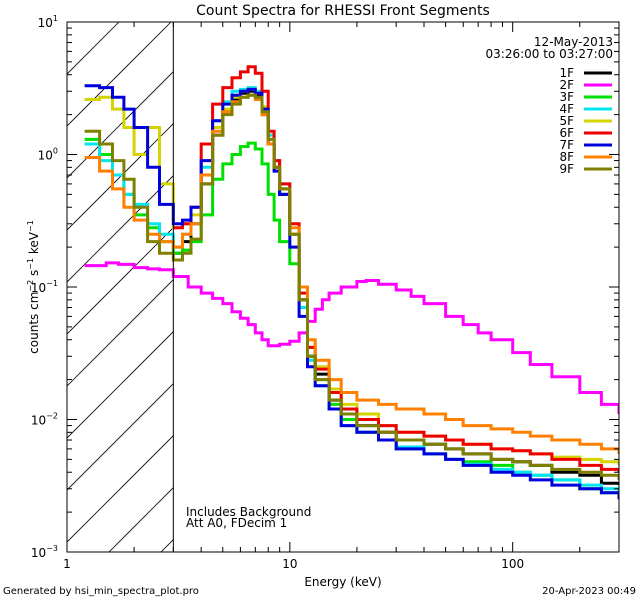 This screenshot has width=640, height=600. What do you see at coordinates (566, 169) in the screenshot?
I see `legend-label-9F: 9F` at bounding box center [566, 169].